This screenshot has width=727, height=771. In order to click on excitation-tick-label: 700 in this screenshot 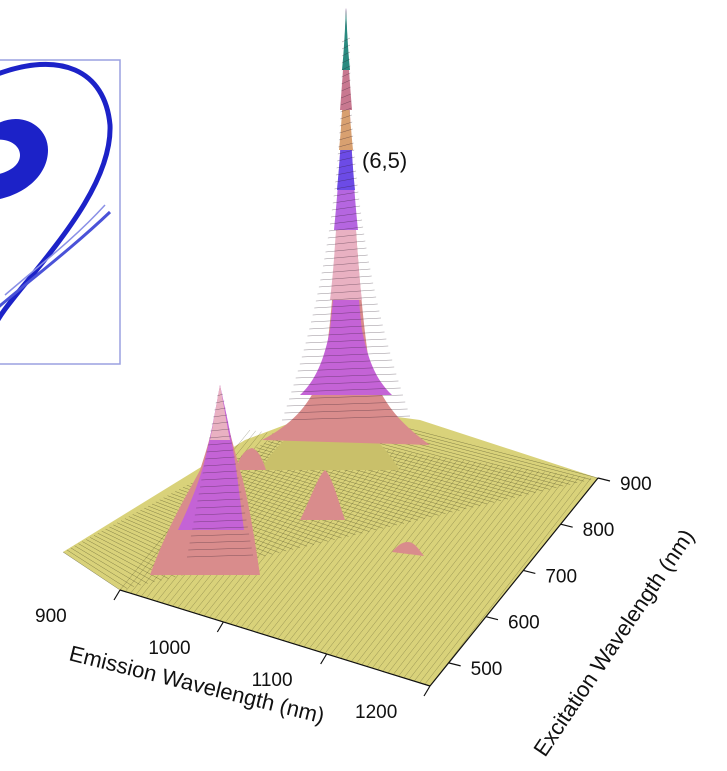, I will do `click(561, 576)`.